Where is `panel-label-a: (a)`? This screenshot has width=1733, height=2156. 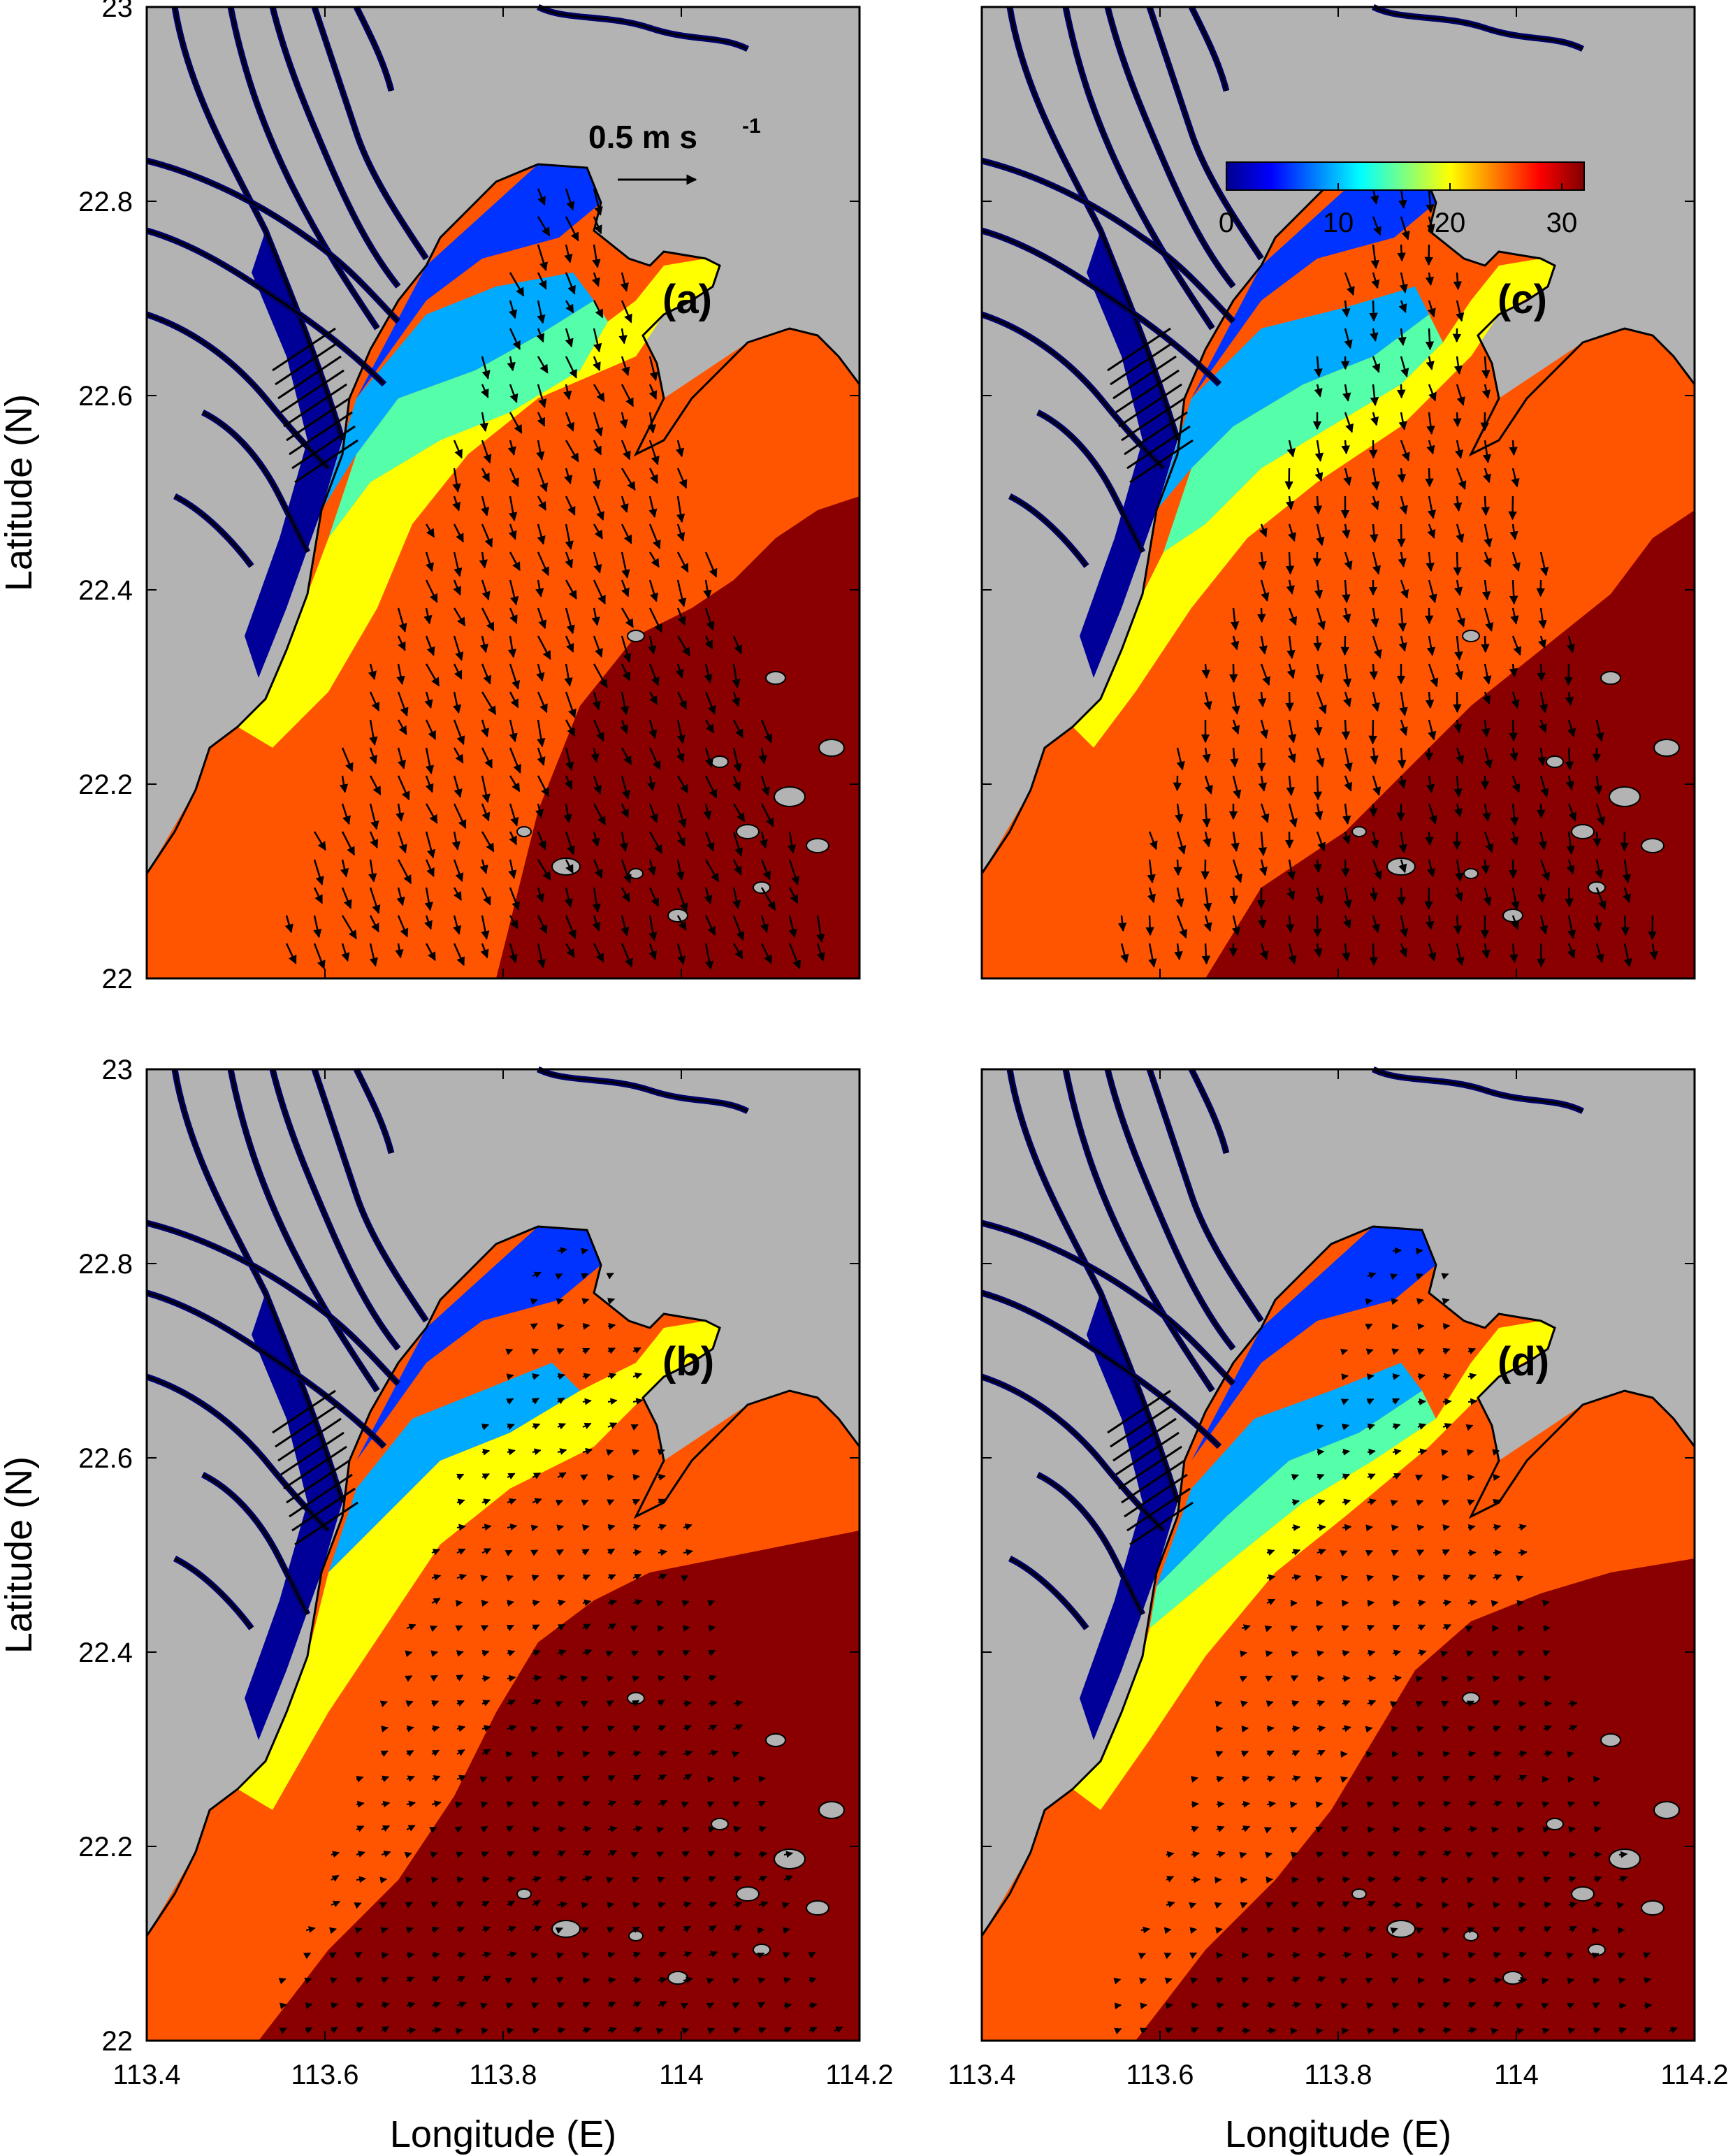
panel-label-a: (a) is located at coordinates (687, 299).